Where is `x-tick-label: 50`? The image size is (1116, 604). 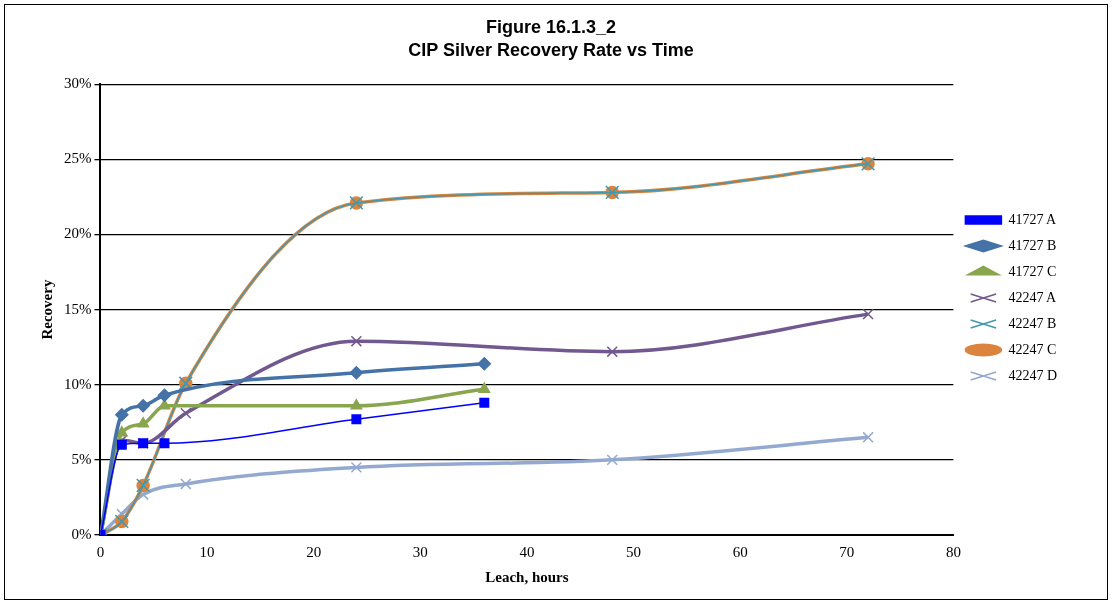 x-tick-label: 50 is located at coordinates (634, 551).